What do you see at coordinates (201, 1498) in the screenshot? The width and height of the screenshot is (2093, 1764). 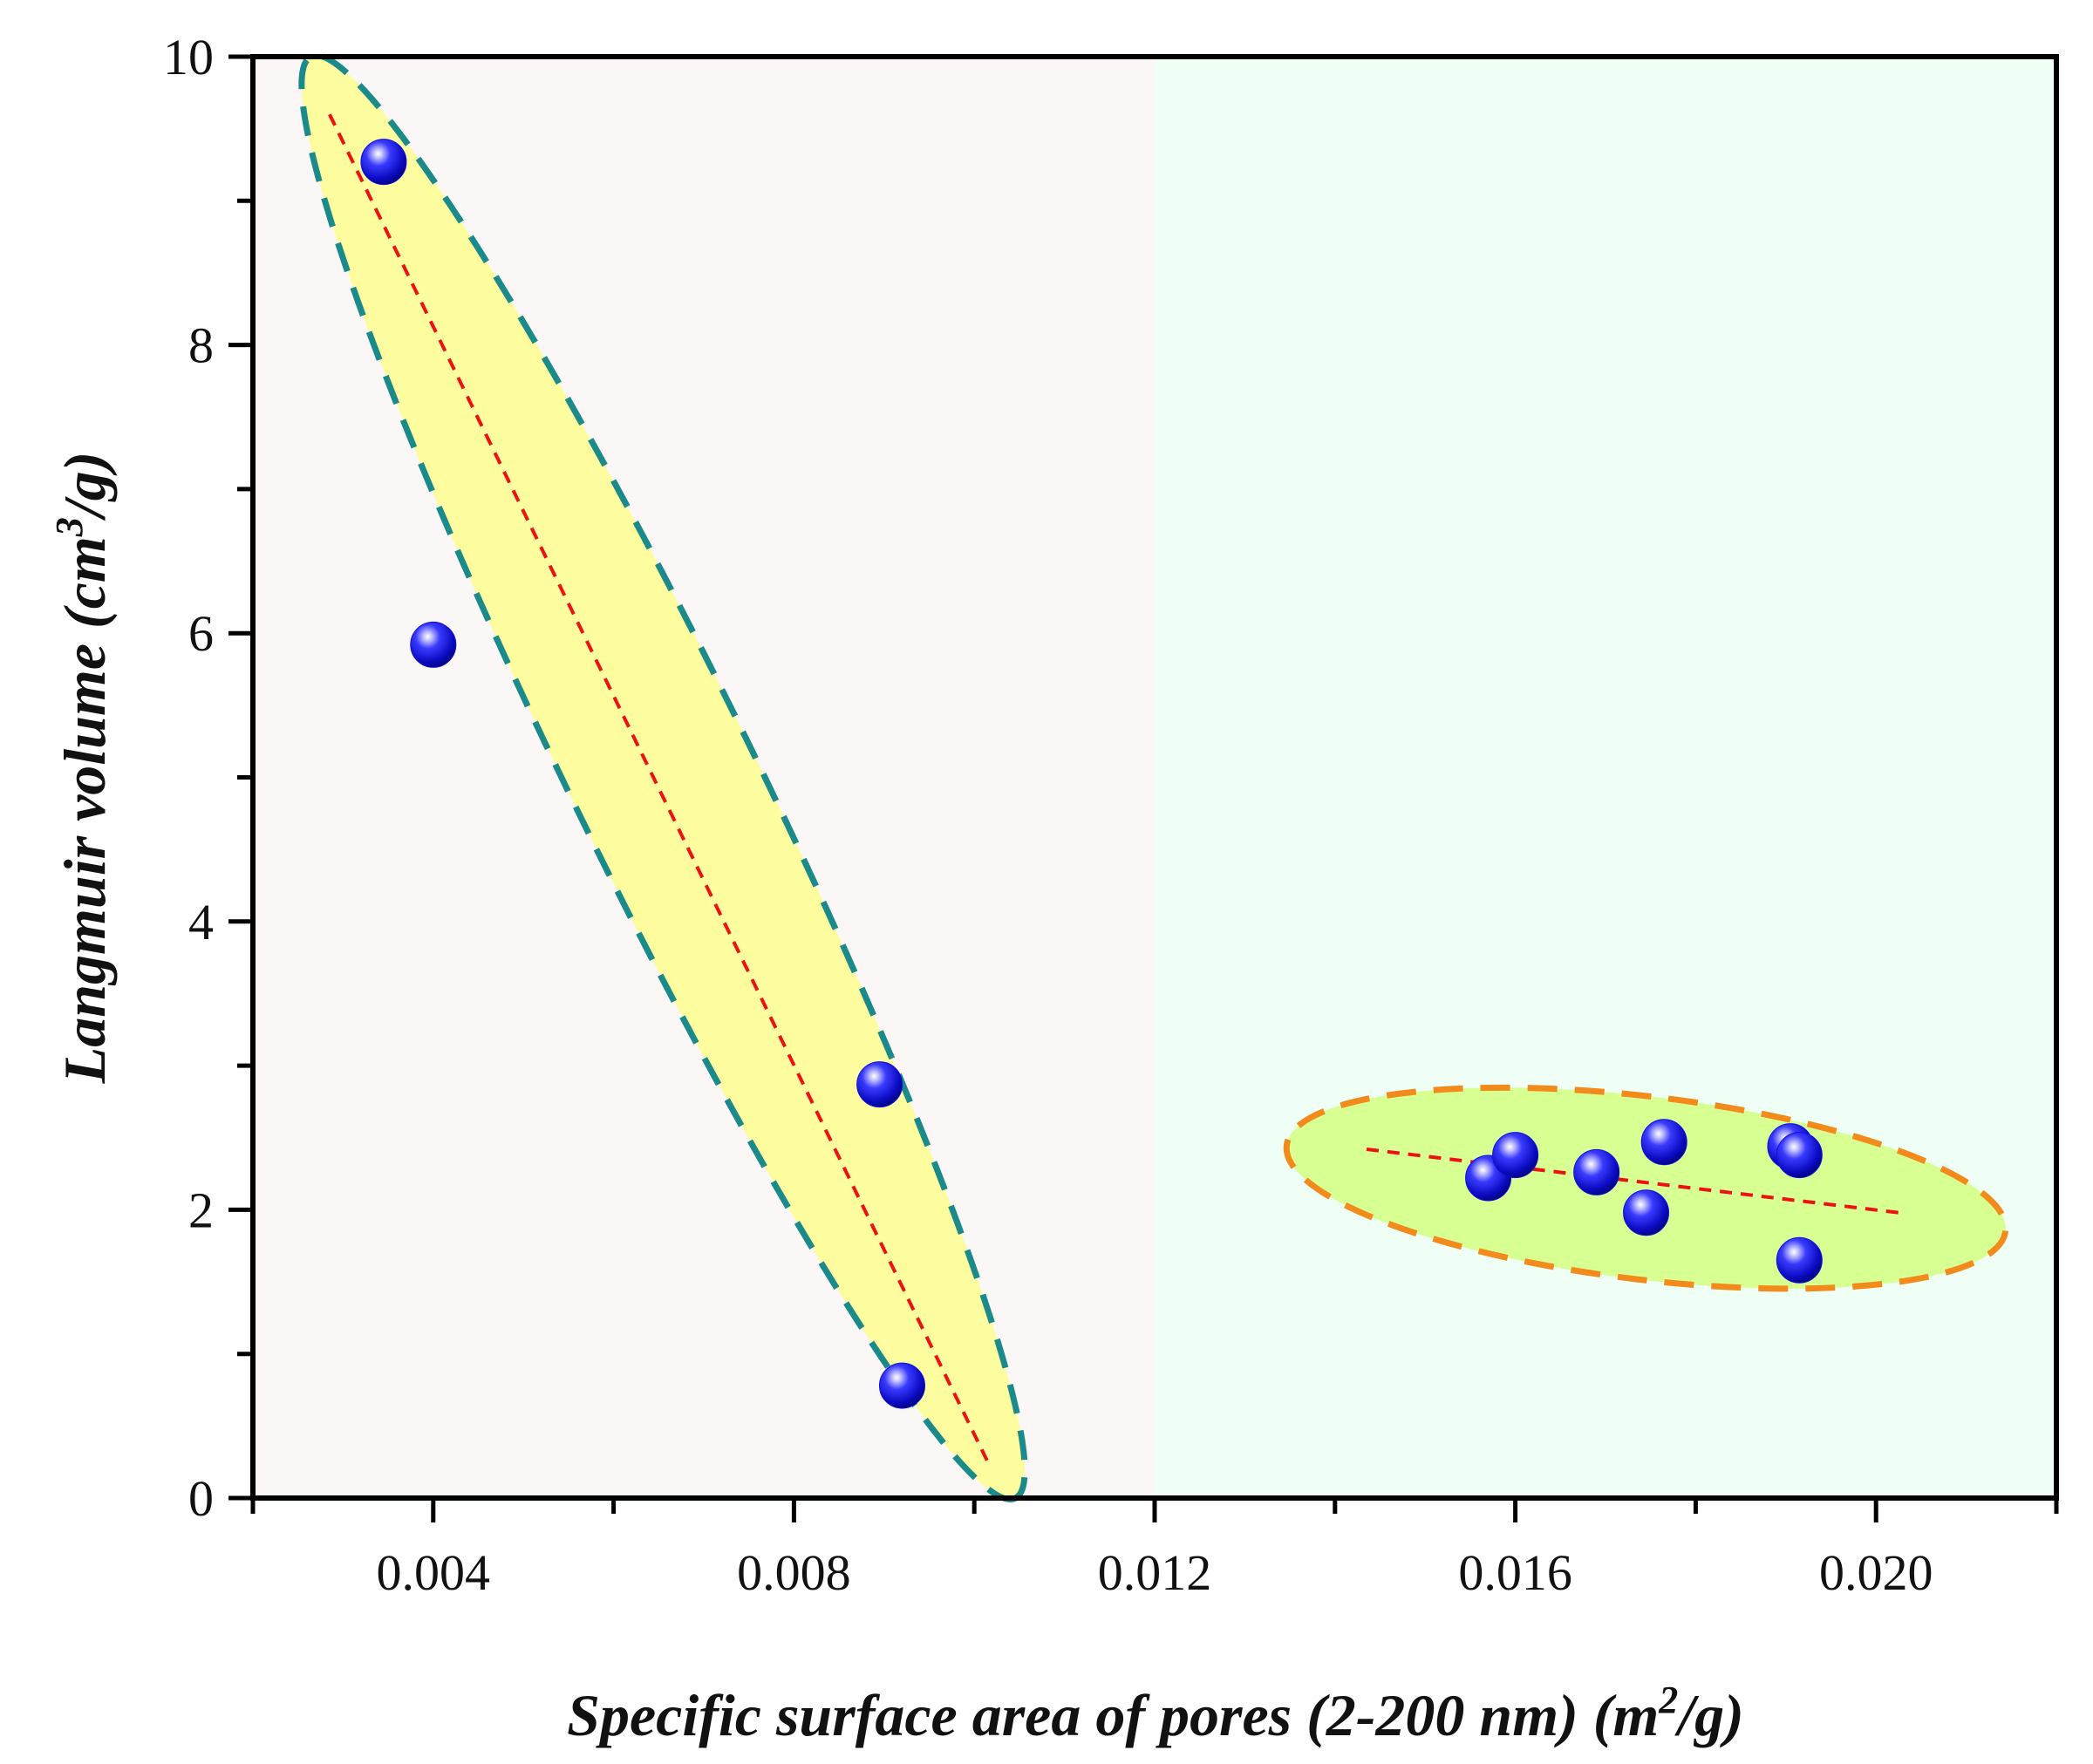 I see `y-tick-label: 0` at bounding box center [201, 1498].